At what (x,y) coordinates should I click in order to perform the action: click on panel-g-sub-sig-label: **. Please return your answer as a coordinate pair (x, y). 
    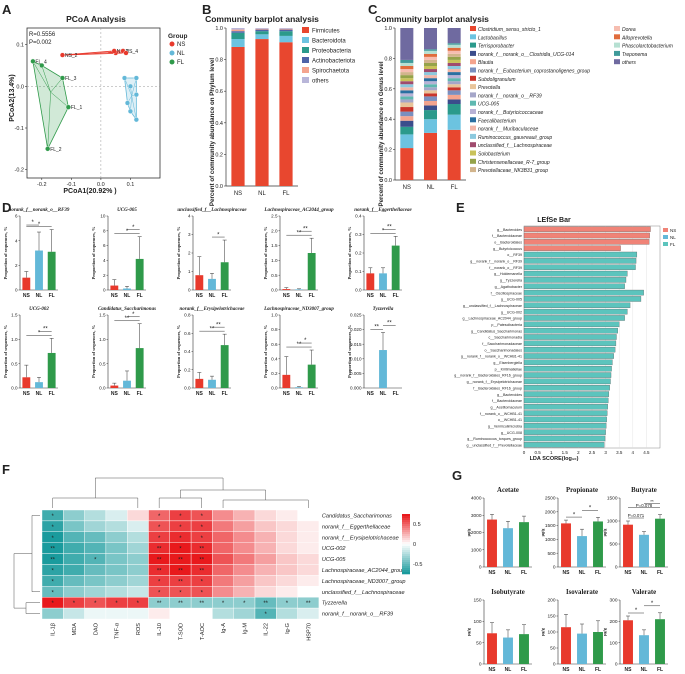
    Looking at the image, I should click on (652, 501).